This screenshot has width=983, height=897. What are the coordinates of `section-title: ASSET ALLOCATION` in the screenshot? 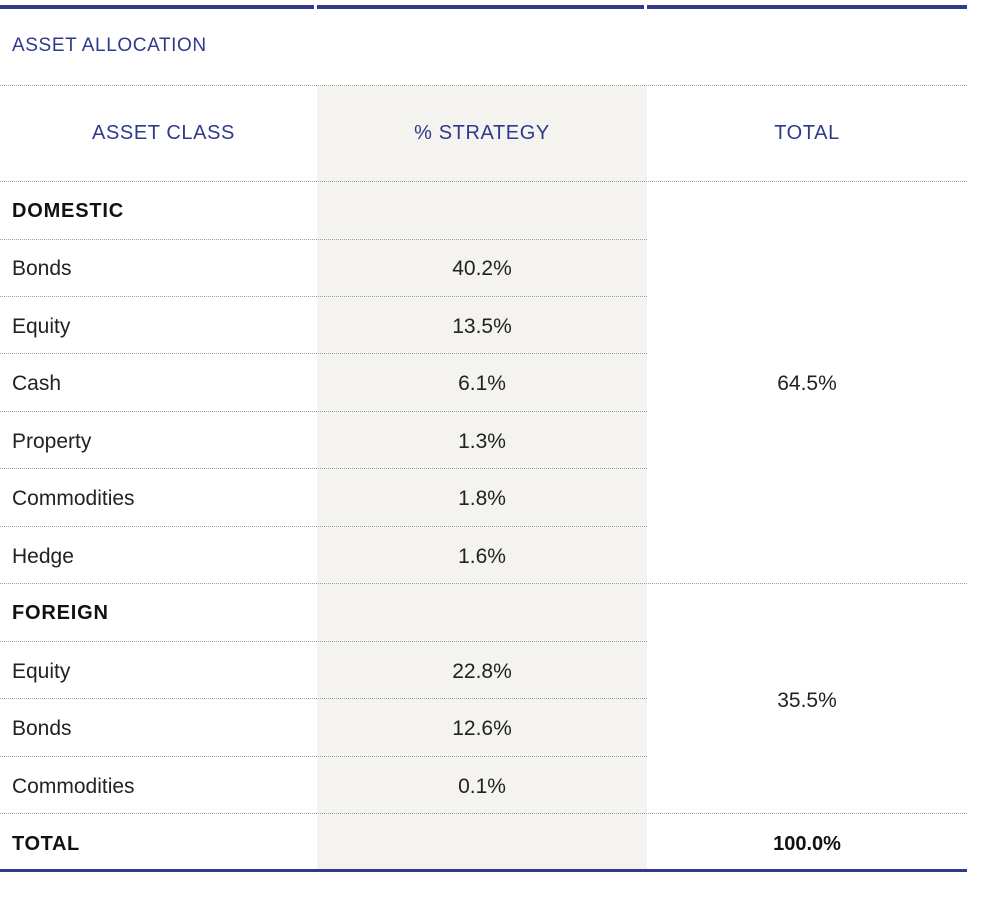 It's located at (109, 45).